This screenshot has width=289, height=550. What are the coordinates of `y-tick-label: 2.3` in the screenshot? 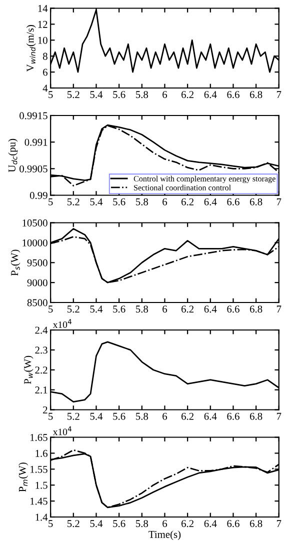 It's located at (41, 350).